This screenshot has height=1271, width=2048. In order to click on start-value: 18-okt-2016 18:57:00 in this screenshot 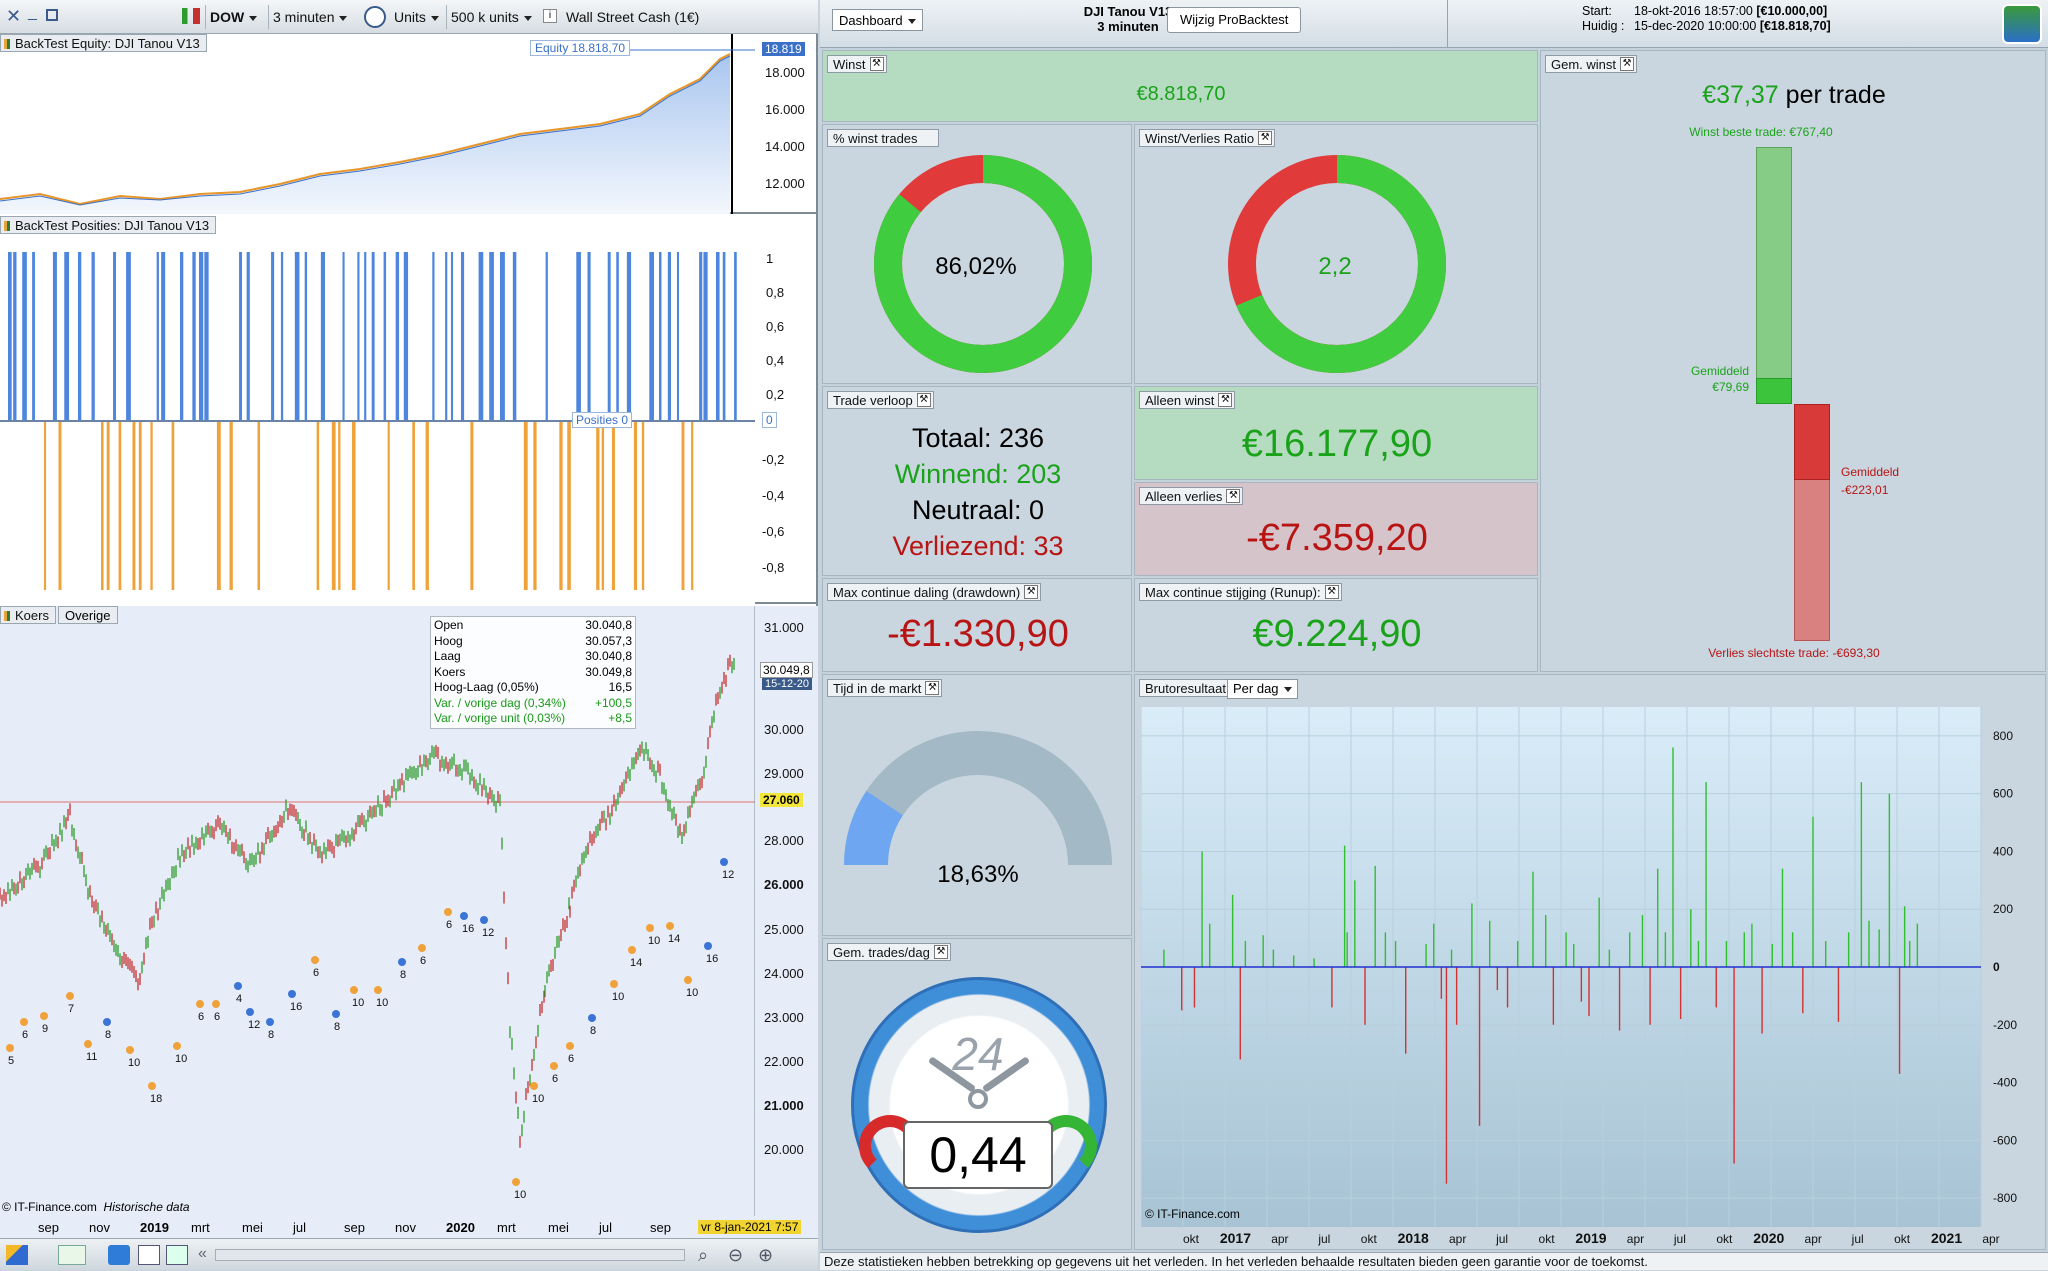, I will do `click(1693, 11)`.